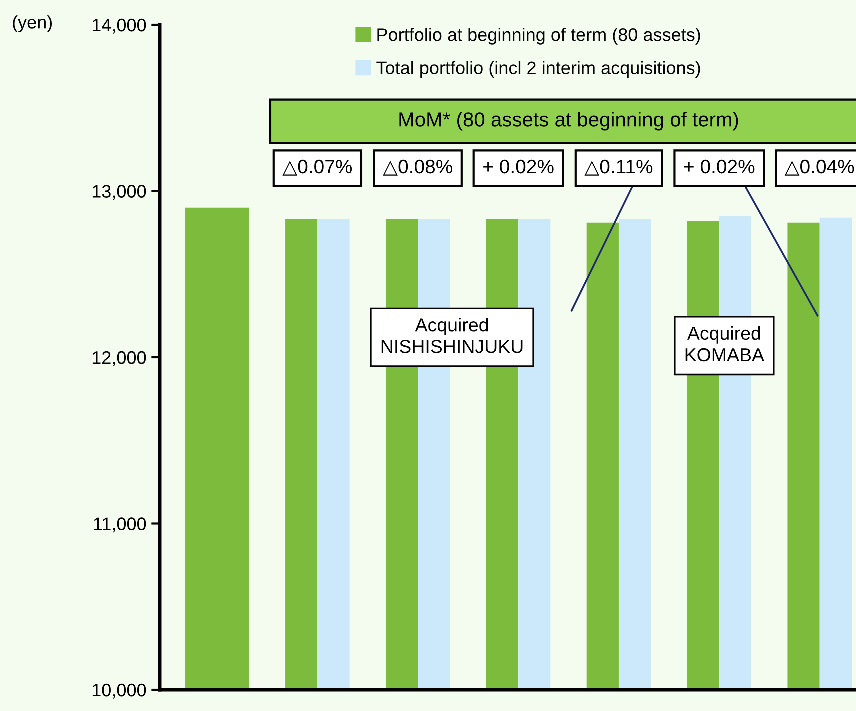 Image resolution: width=856 pixels, height=711 pixels. What do you see at coordinates (119, 26) in the screenshot?
I see `y-tick-label: 14,000` at bounding box center [119, 26].